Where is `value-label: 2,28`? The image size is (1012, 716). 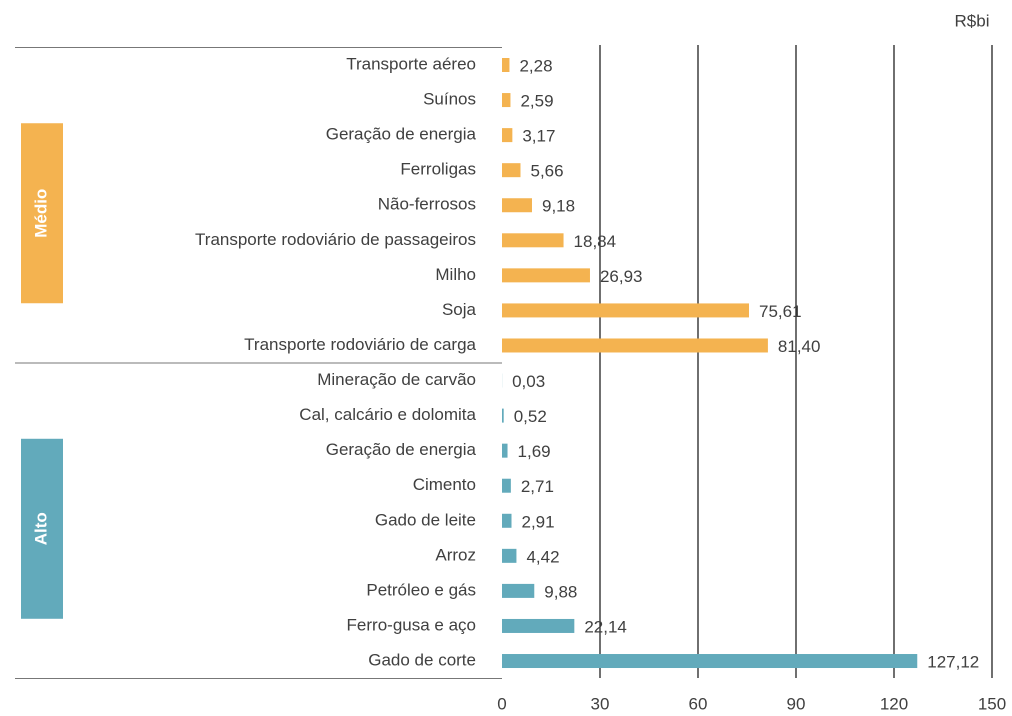
value-label: 2,28 is located at coordinates (535, 65).